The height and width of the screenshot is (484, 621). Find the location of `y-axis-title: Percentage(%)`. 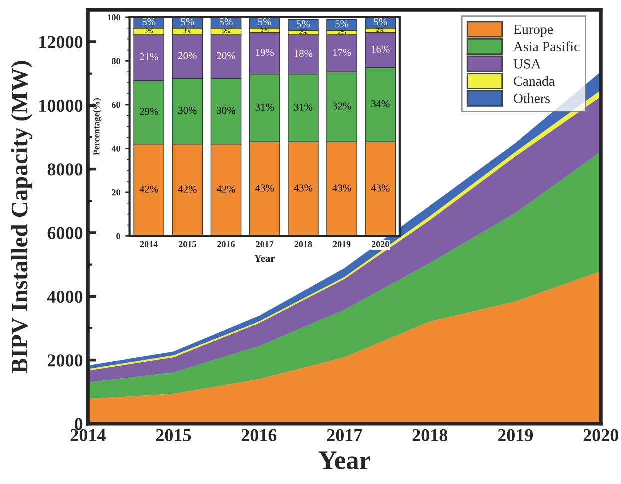

y-axis-title: Percentage(%) is located at coordinates (97, 127).